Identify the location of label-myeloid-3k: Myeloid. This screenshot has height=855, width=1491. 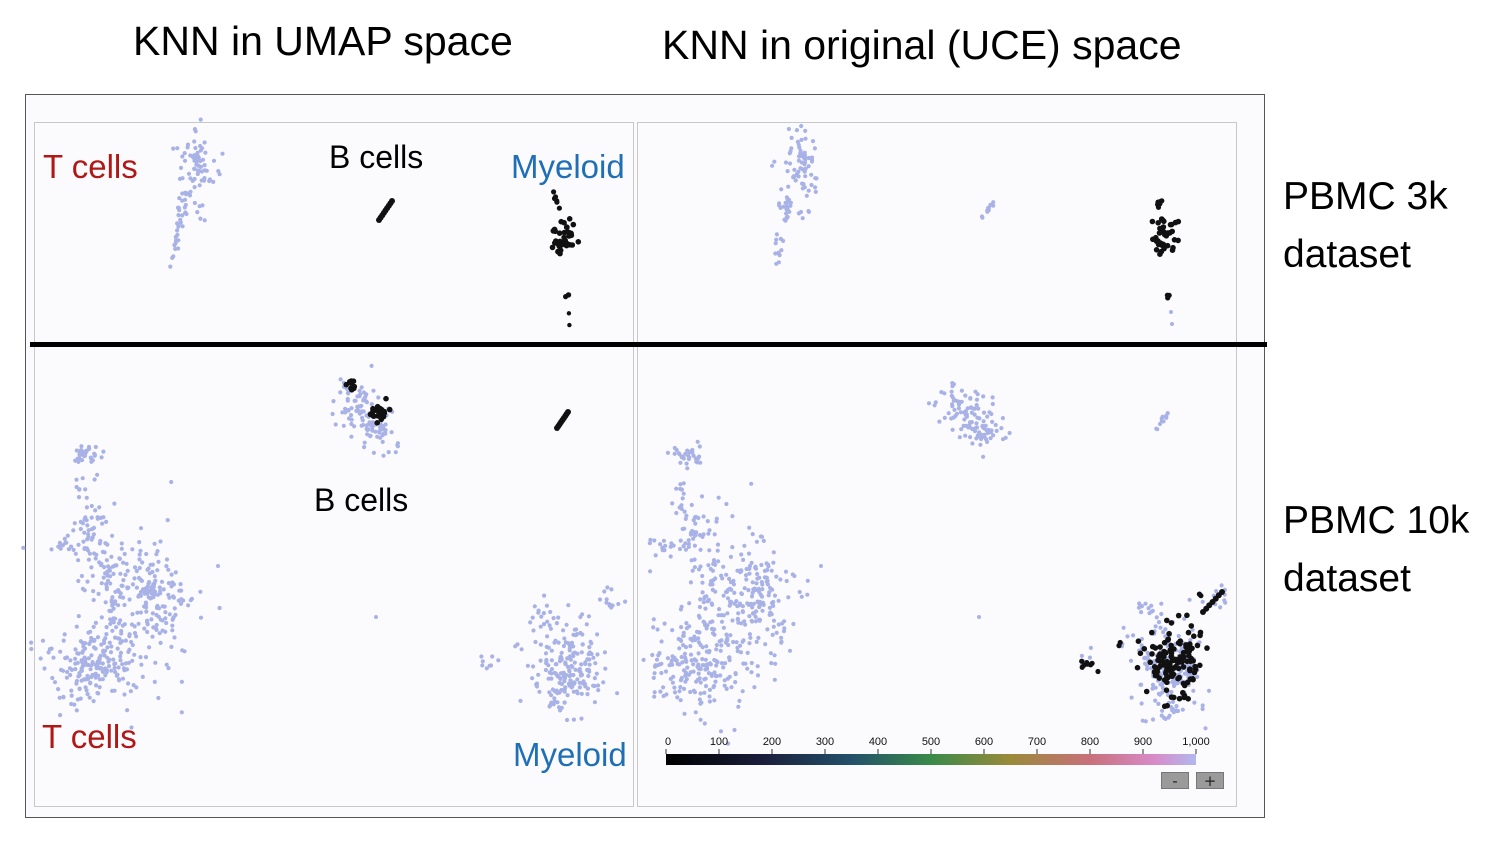
(568, 166).